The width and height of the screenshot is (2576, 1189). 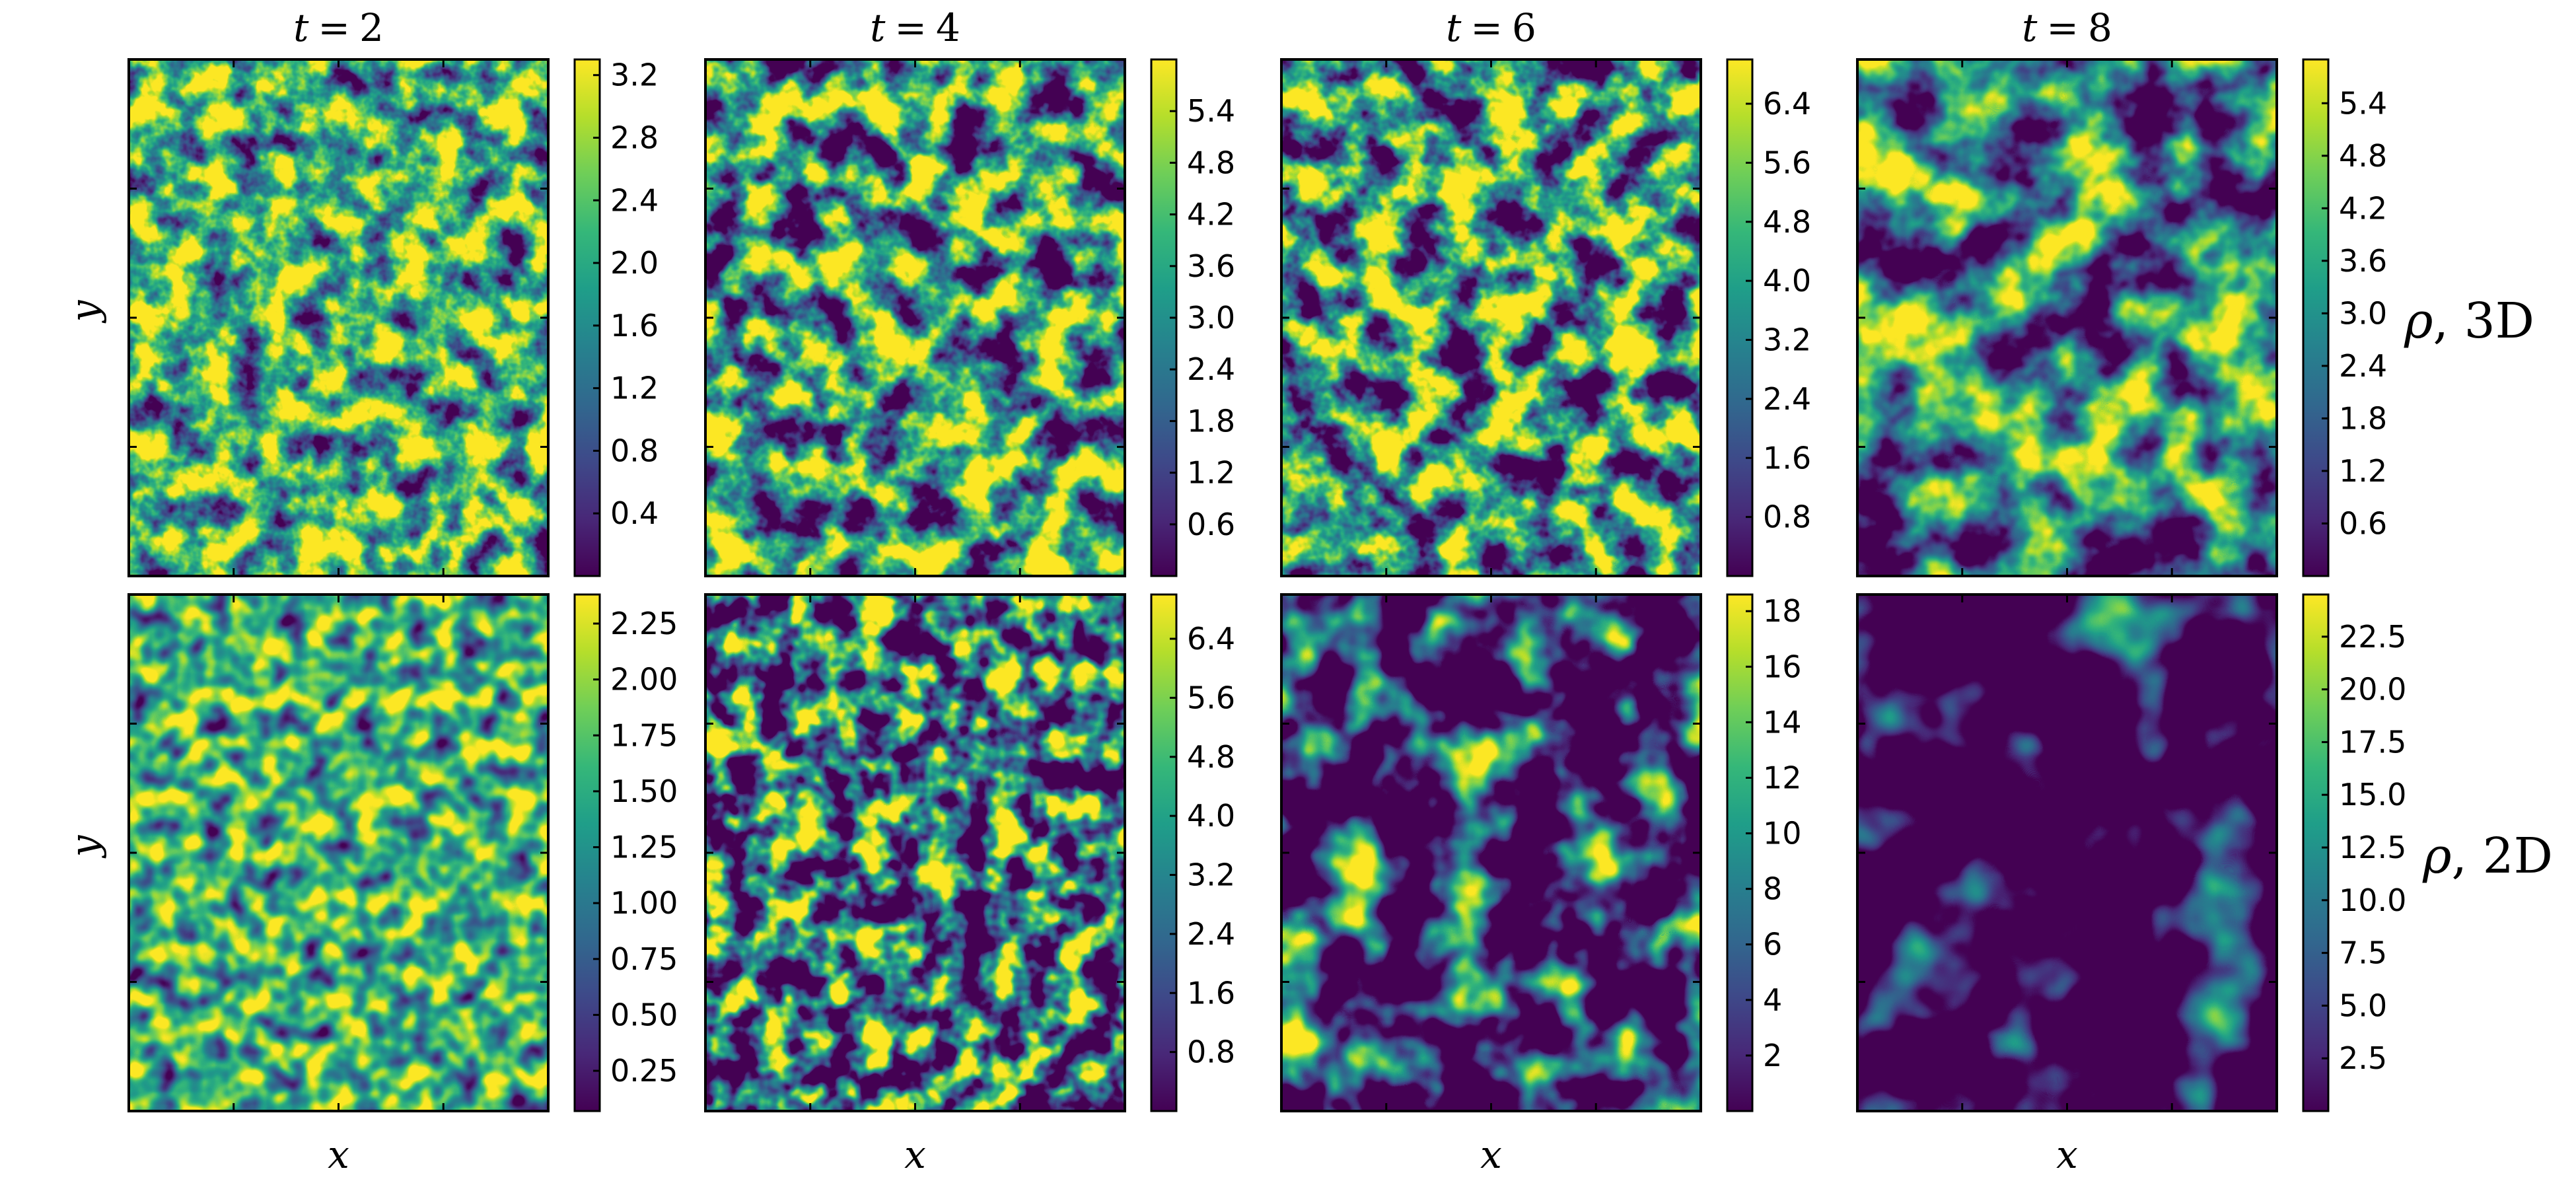 What do you see at coordinates (2372, 637) in the screenshot?
I see `colorbar-tick-label: 22.5` at bounding box center [2372, 637].